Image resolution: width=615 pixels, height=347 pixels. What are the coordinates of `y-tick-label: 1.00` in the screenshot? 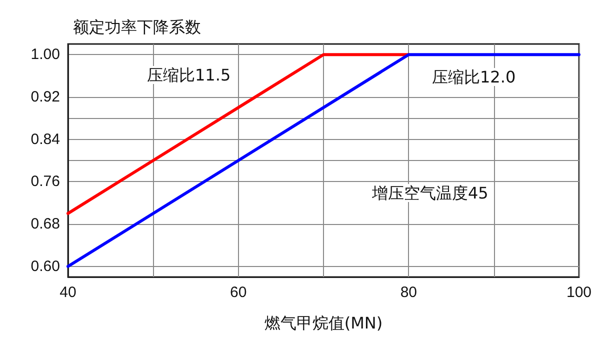 It's located at (45, 55).